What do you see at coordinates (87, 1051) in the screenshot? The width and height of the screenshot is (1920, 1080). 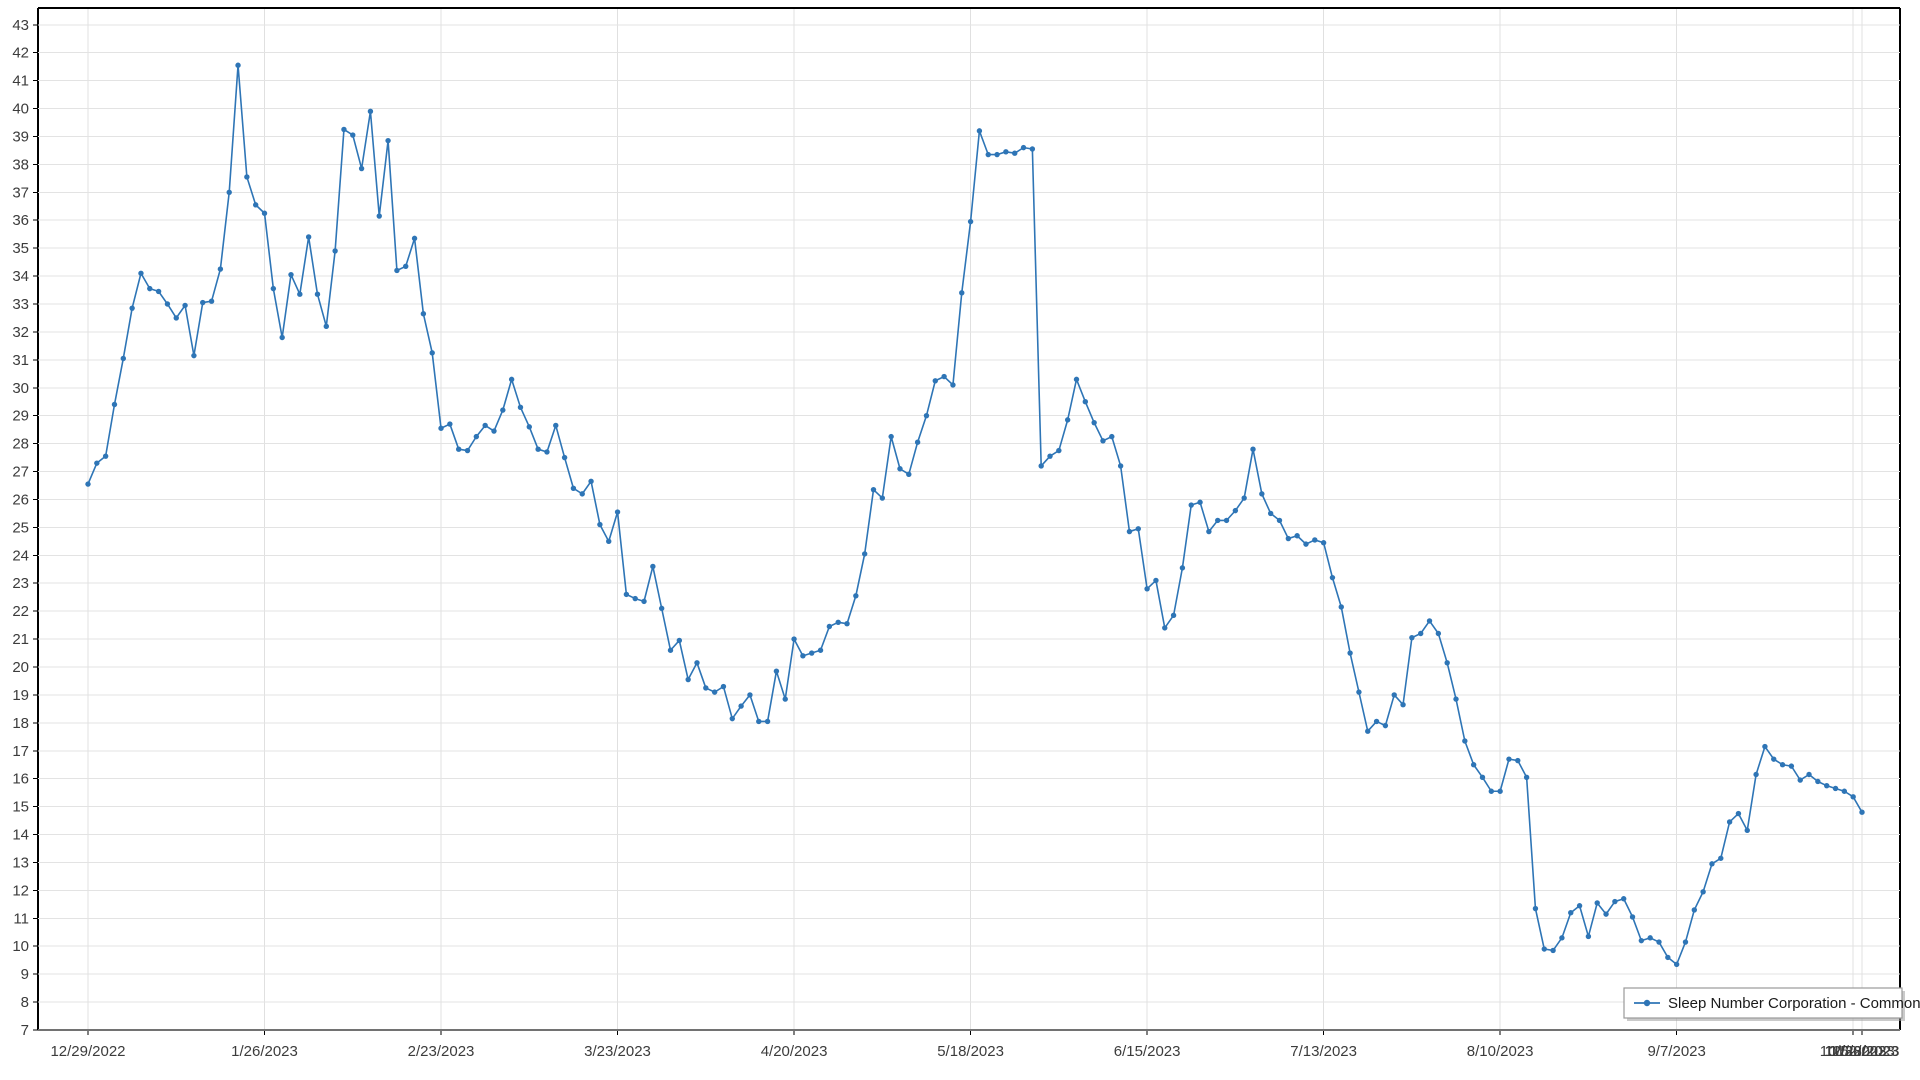 I see `x-tick-label: 12/29/2022` at bounding box center [87, 1051].